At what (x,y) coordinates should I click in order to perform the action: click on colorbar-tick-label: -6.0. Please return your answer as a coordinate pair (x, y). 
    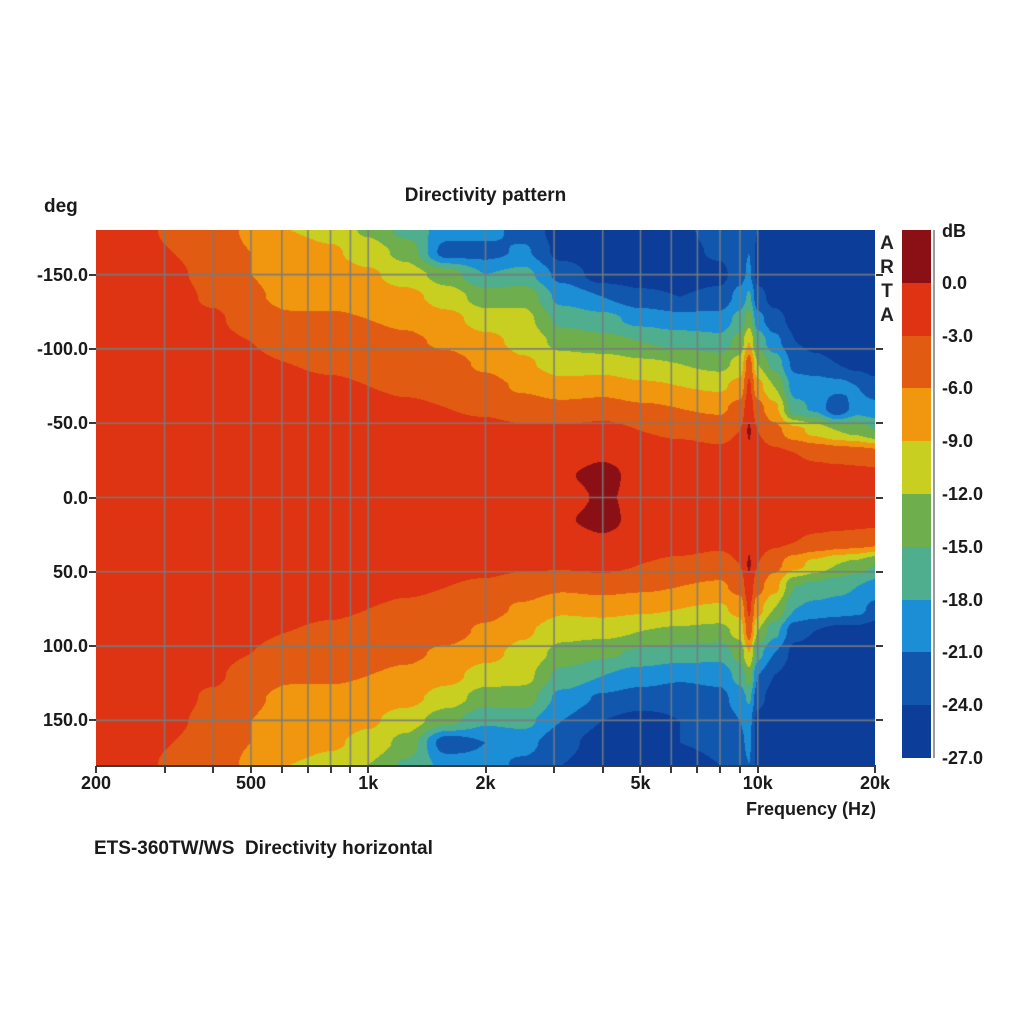
    Looking at the image, I should click on (958, 388).